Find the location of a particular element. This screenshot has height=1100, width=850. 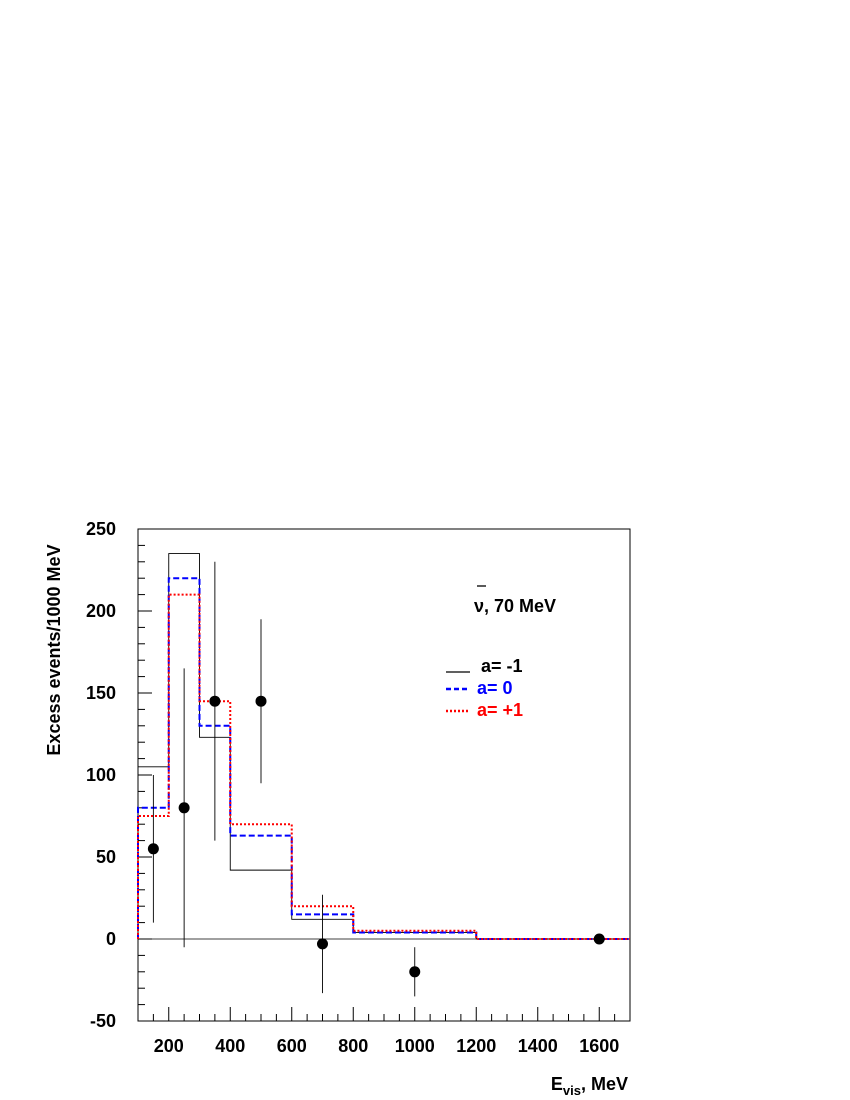

legend: a= -1a= 0a= +1 is located at coordinates (484, 688).